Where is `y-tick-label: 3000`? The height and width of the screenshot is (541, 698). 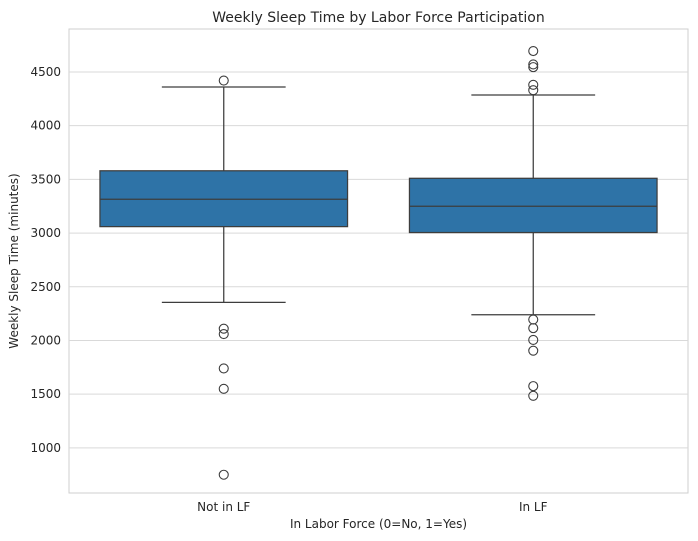 y-tick-label: 3000 is located at coordinates (45, 233).